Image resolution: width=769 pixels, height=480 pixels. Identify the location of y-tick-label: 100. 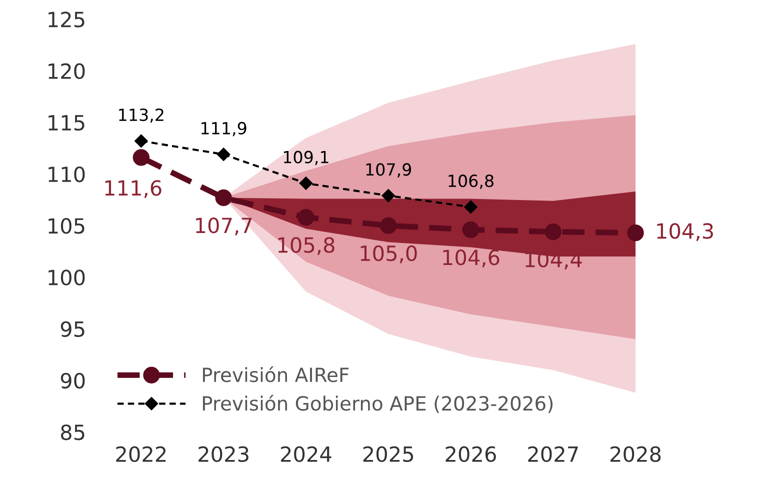
(66, 278).